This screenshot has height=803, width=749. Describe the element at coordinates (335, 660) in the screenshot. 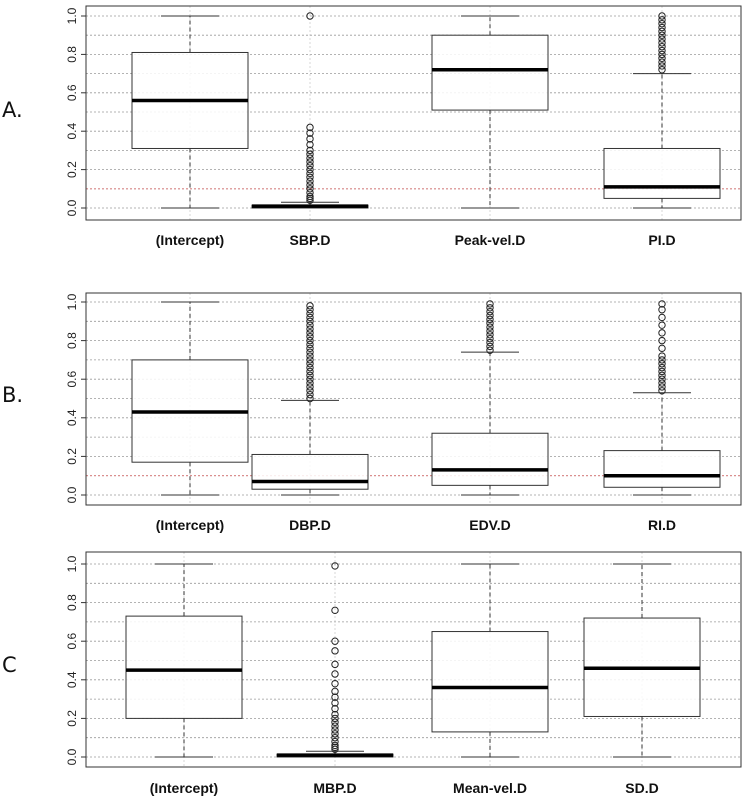

I see `box-mbp-d` at that location.